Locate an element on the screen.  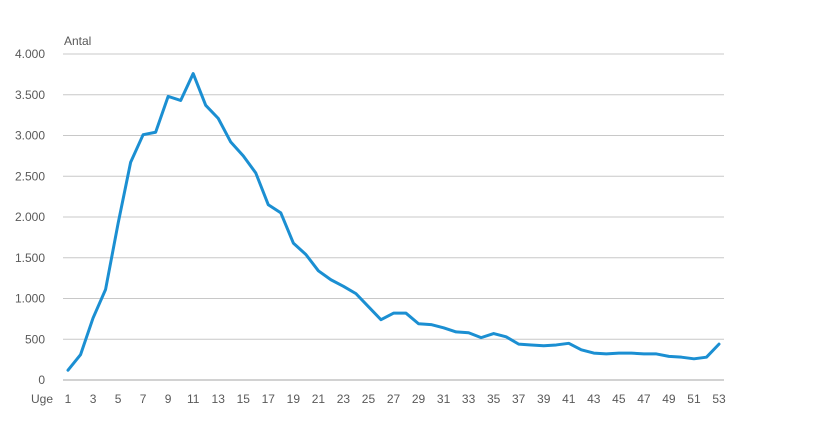
x-tick-label: 7 is located at coordinates (143, 399).